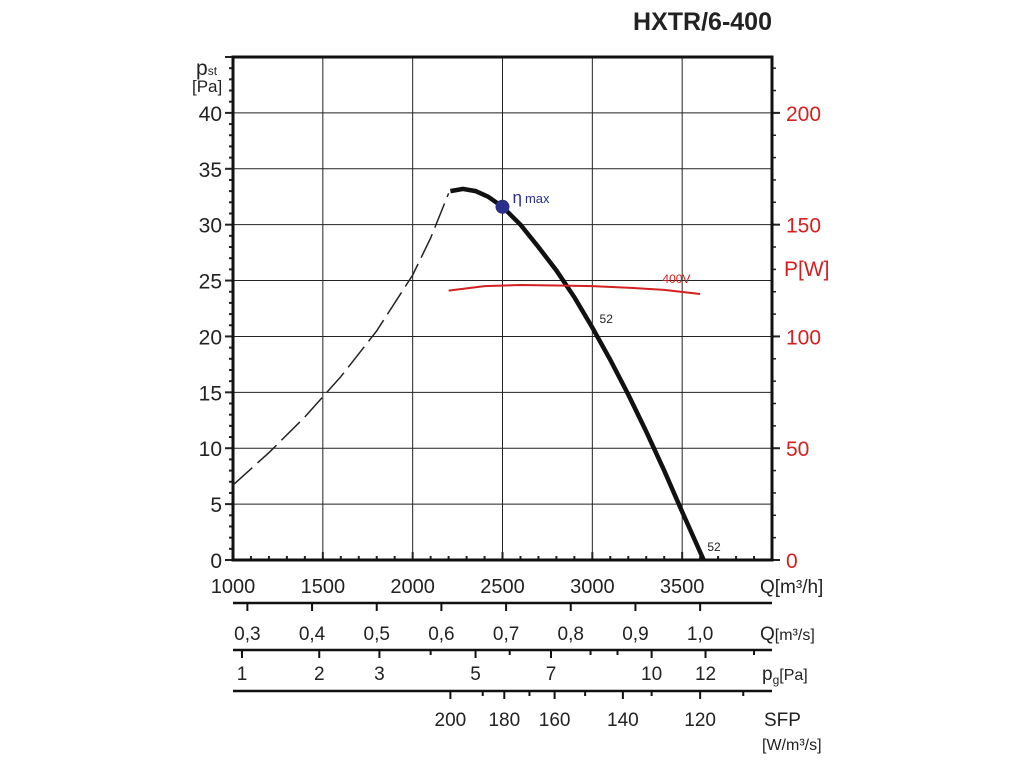  Describe the element at coordinates (233, 587) in the screenshot. I see `x-tick-label: 1000` at that location.